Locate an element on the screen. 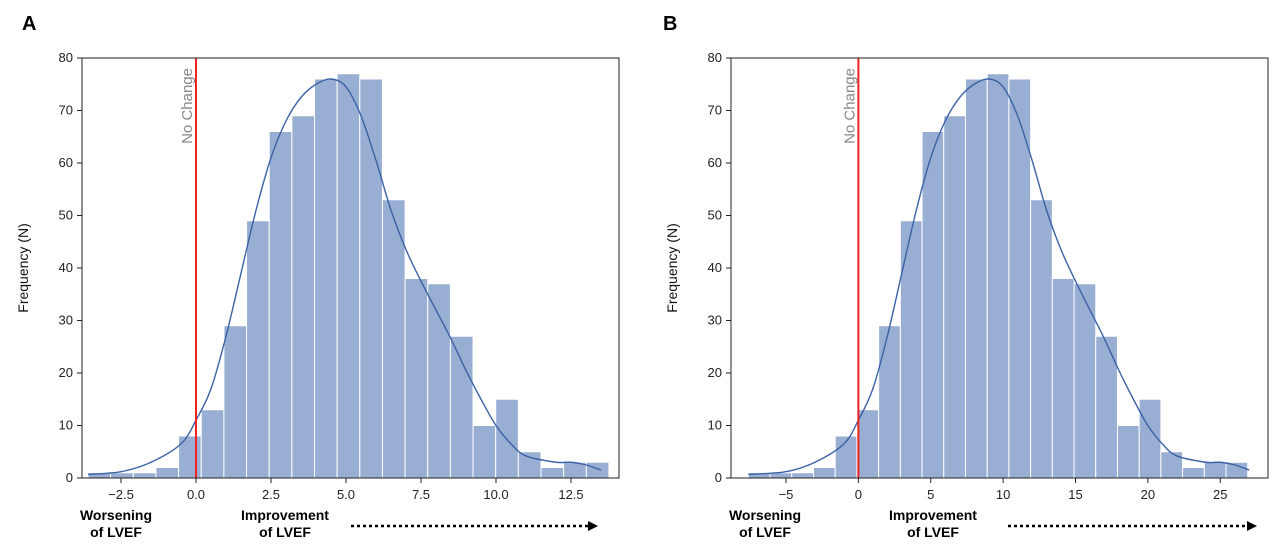 This screenshot has width=1285, height=552. x-tick-label: 12.5 is located at coordinates (570, 494).